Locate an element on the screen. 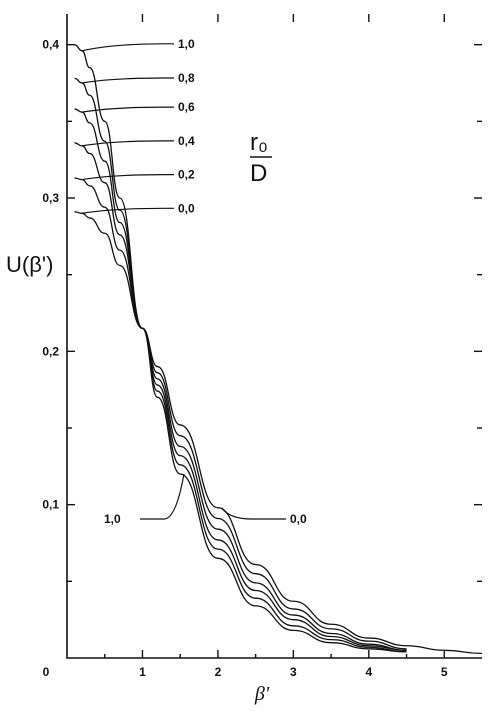 The height and width of the screenshot is (711, 488). x-tick-label-4: 4 is located at coordinates (368, 672).